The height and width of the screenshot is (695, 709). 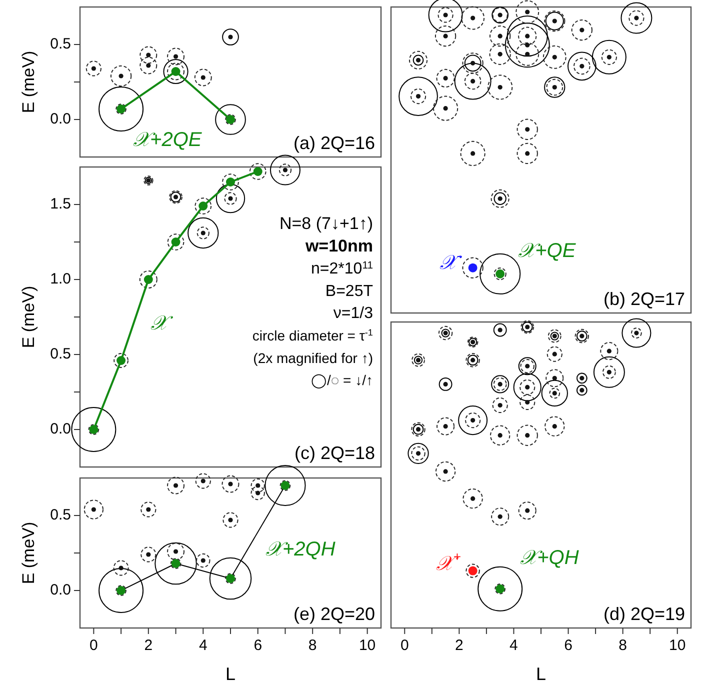 I want to click on annotation: n=2*10$^{11}$, so click(x=342, y=269).